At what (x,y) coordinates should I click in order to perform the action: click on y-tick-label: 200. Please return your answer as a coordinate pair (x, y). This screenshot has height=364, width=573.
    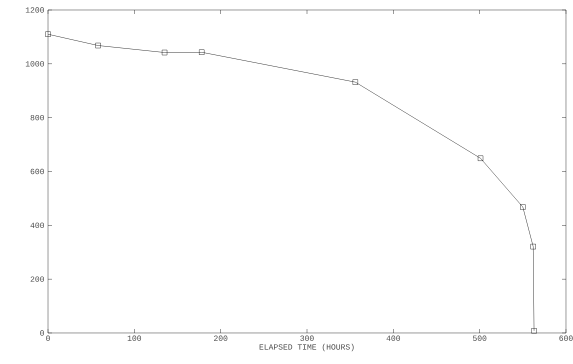
    Looking at the image, I should click on (37, 279).